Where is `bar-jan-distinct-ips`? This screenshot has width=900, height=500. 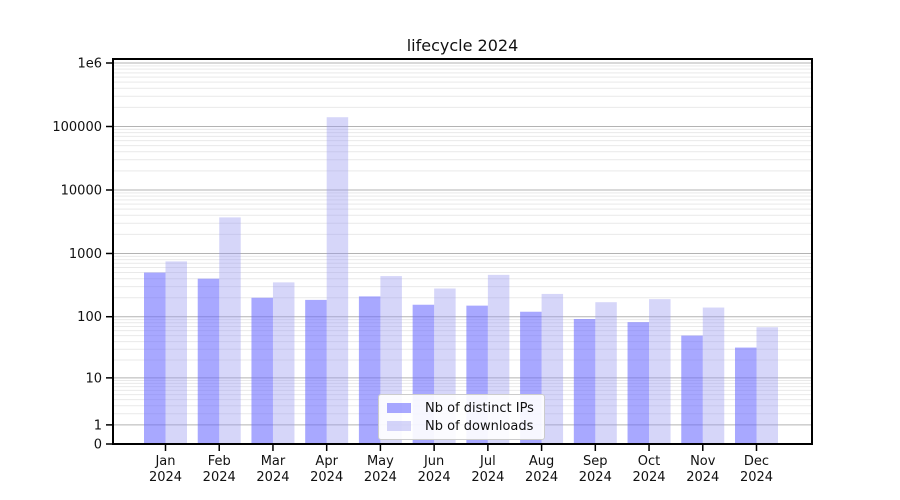
bar-jan-distinct-ips is located at coordinates (155, 358).